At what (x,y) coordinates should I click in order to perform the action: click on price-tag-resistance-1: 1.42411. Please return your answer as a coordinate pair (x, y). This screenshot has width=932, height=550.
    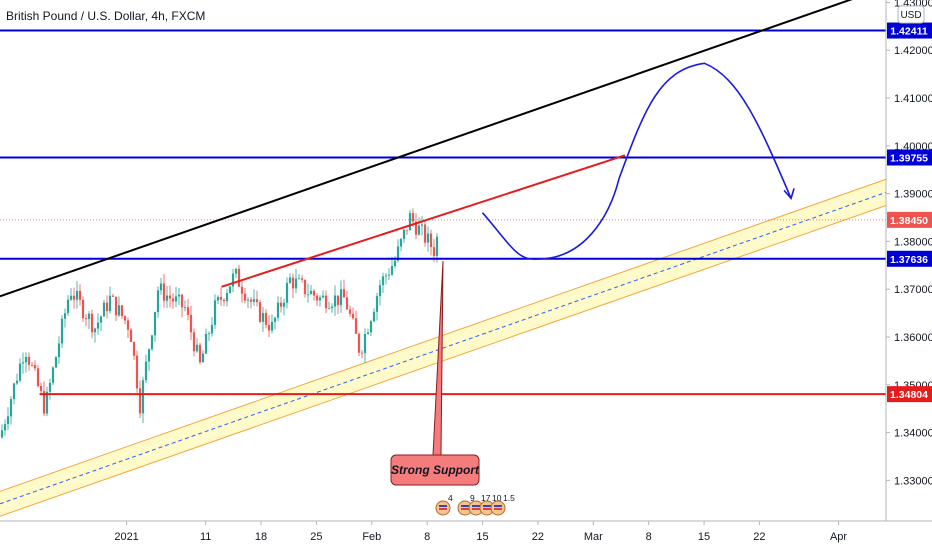
    Looking at the image, I should click on (909, 30).